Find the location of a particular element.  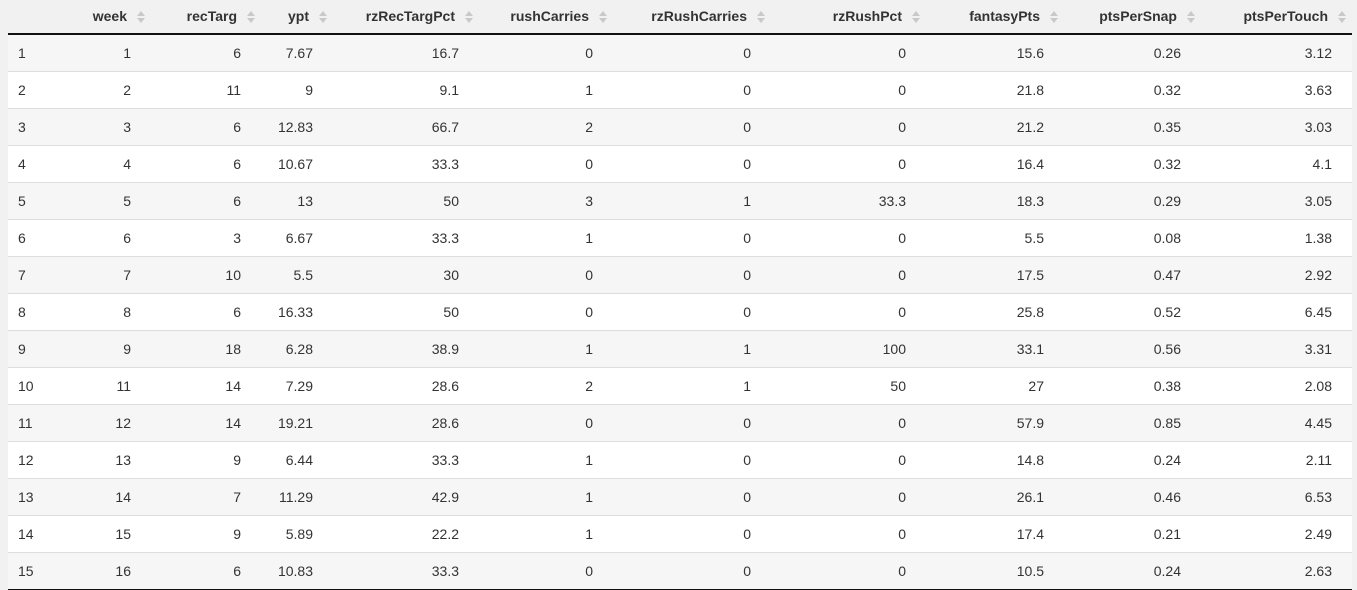

column-header-rzRushCarries: rzRushCarries is located at coordinates (692, 17).